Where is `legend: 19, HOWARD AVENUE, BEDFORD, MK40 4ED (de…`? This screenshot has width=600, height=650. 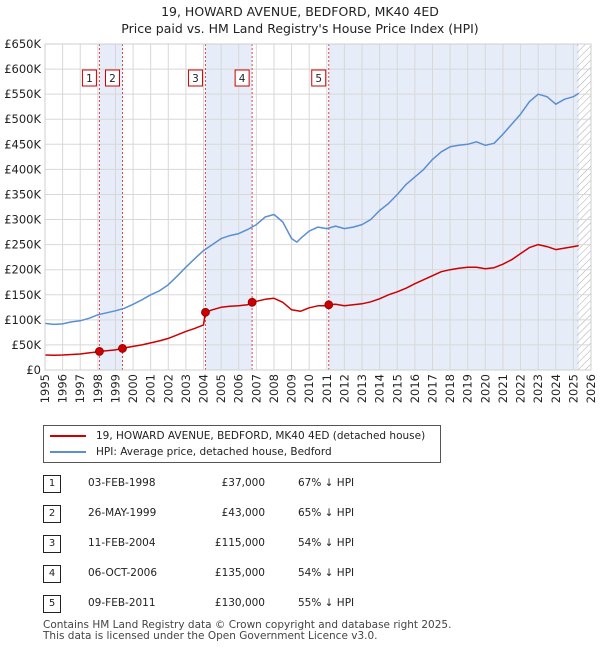
legend: 19, HOWARD AVENUE, BEDFORD, MK40 4ED (de… is located at coordinates (242, 444).